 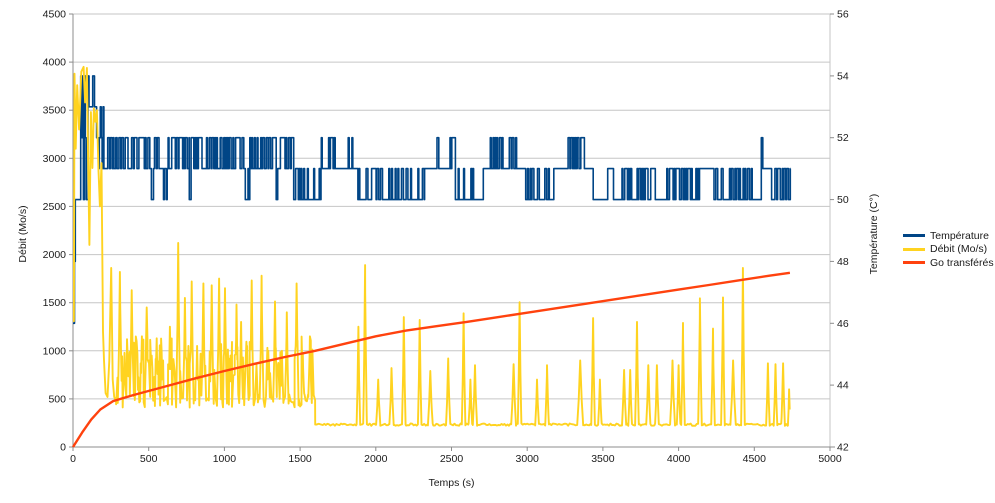 I want to click on legend-label: Température, so click(x=959, y=235).